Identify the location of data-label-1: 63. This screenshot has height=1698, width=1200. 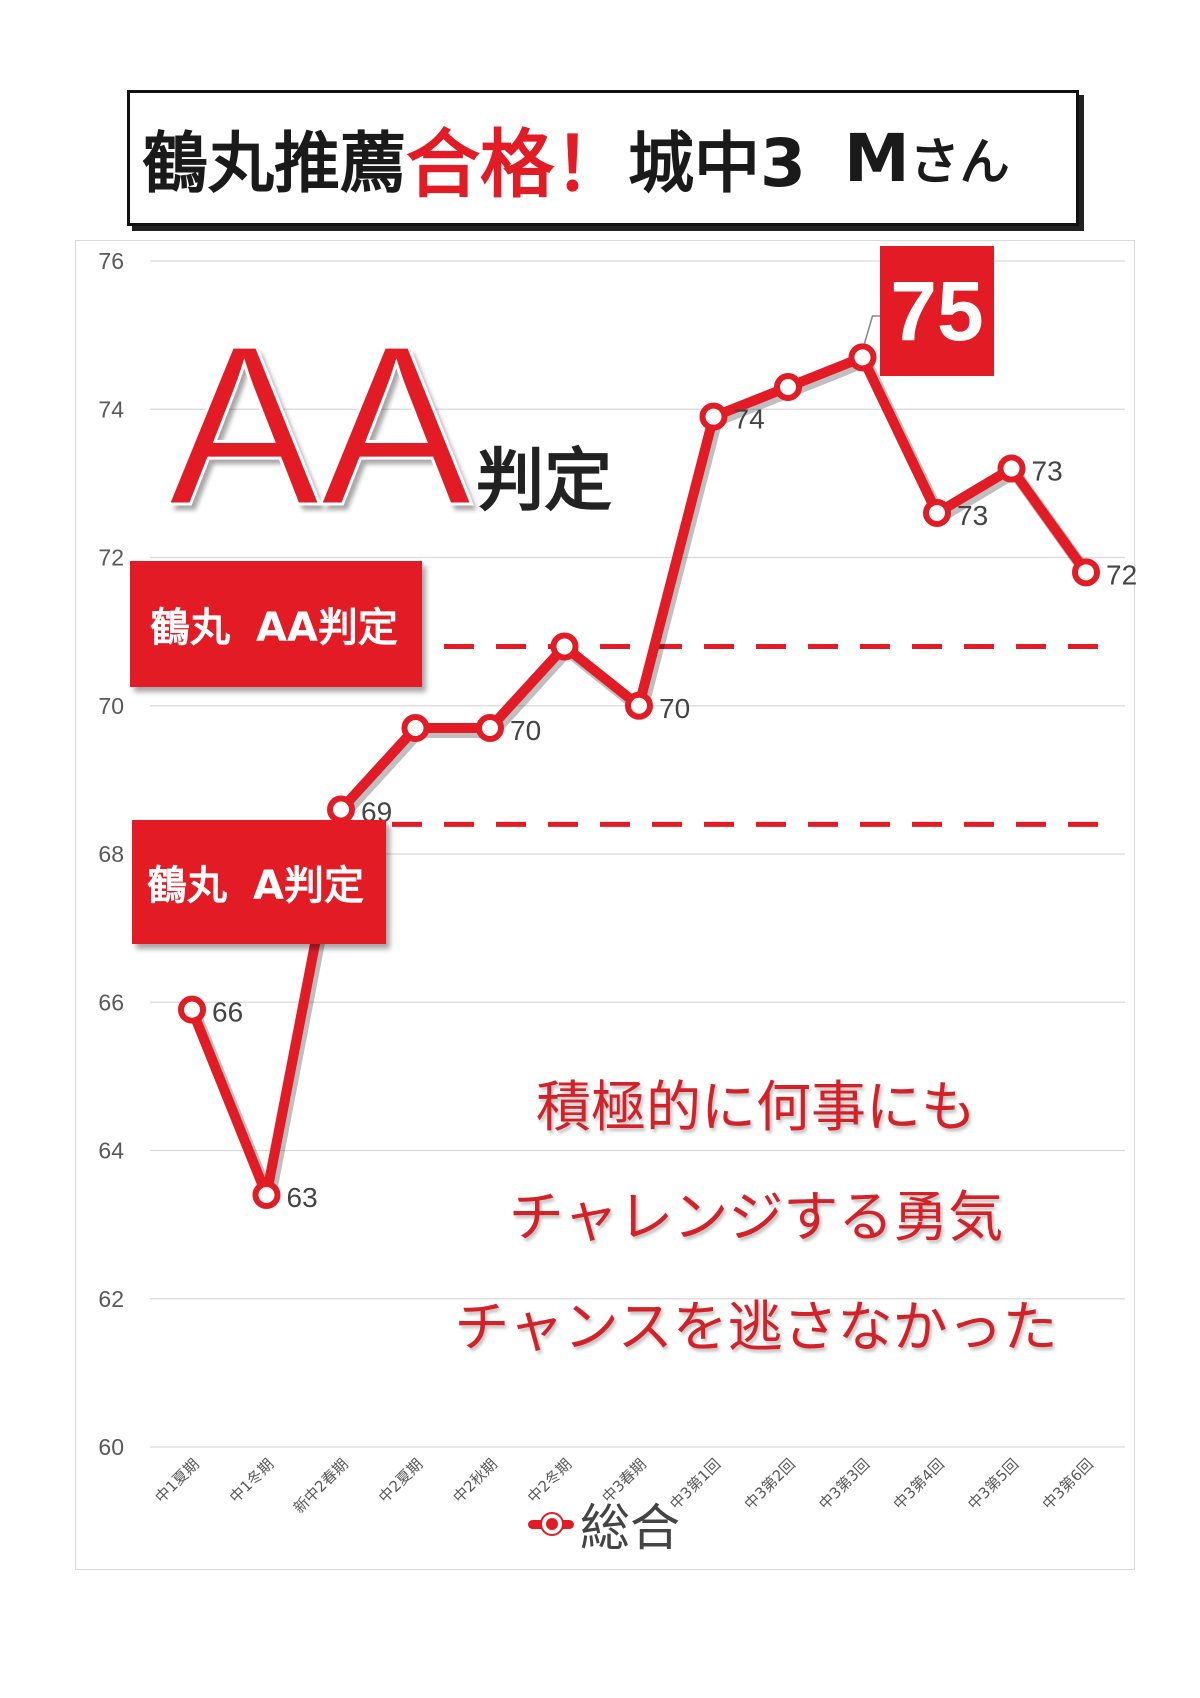
(302, 1197).